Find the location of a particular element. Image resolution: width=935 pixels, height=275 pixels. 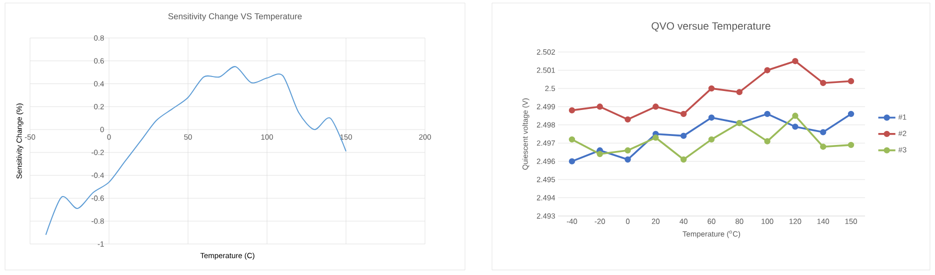

chart-title: QVO versue Temperature is located at coordinates (711, 27).